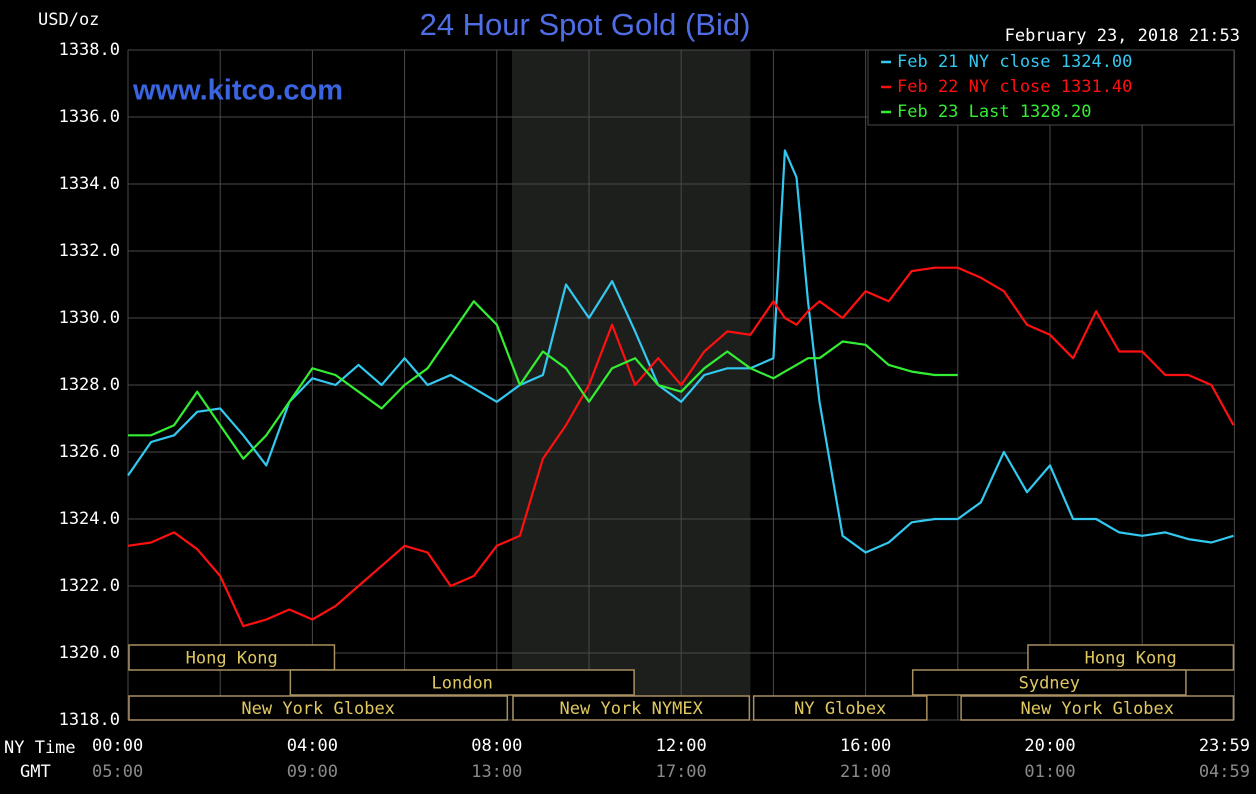 The height and width of the screenshot is (794, 1256). I want to click on y-tick-label: 1332.0, so click(89, 251).